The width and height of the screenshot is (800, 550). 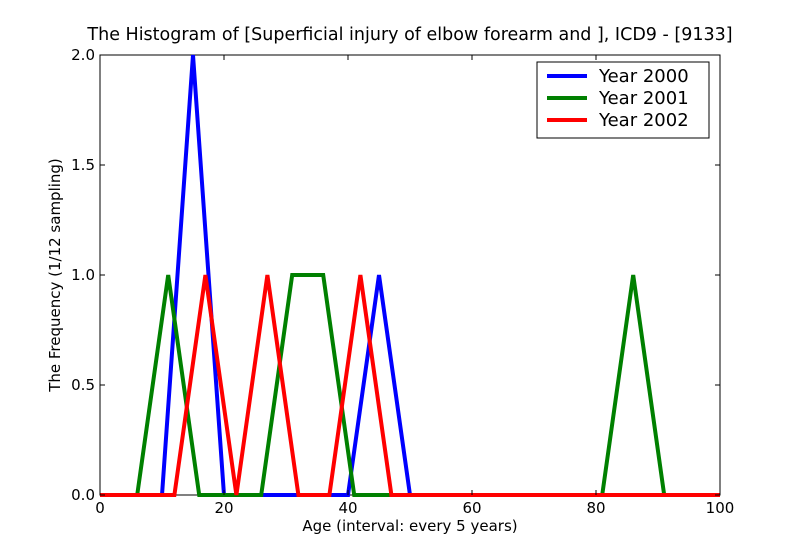 I want to click on x-tick-label: 0, so click(x=100, y=508).